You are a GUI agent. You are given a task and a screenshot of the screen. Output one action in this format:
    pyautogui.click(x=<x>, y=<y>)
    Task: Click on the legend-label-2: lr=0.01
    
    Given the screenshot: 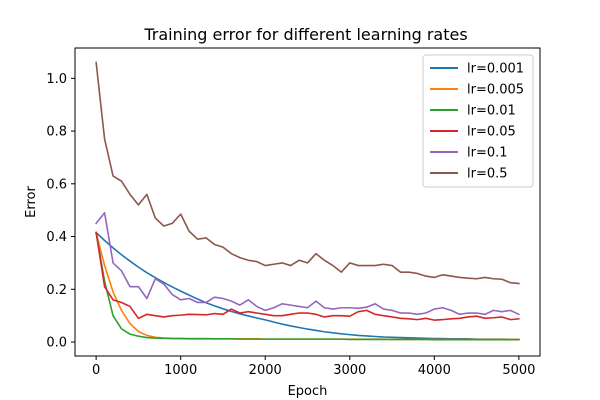 What is the action you would take?
    pyautogui.click(x=491, y=111)
    